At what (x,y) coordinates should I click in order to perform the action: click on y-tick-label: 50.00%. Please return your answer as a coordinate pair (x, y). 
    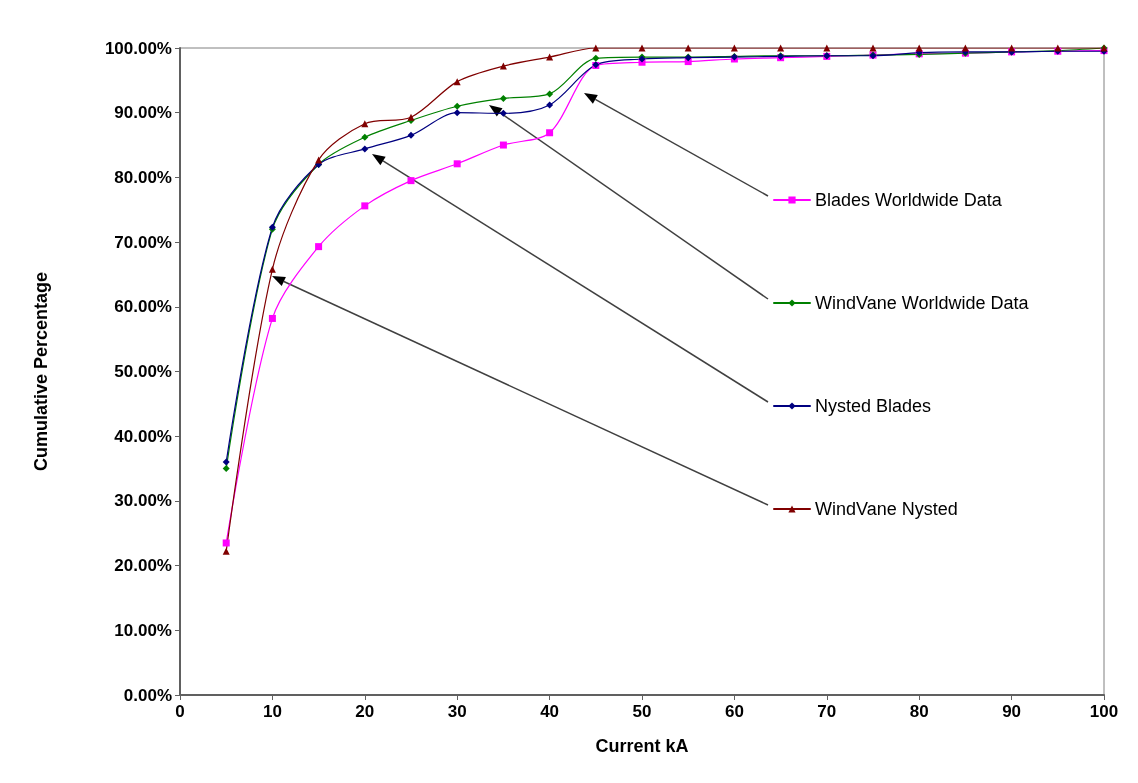
    Looking at the image, I should click on (143, 371).